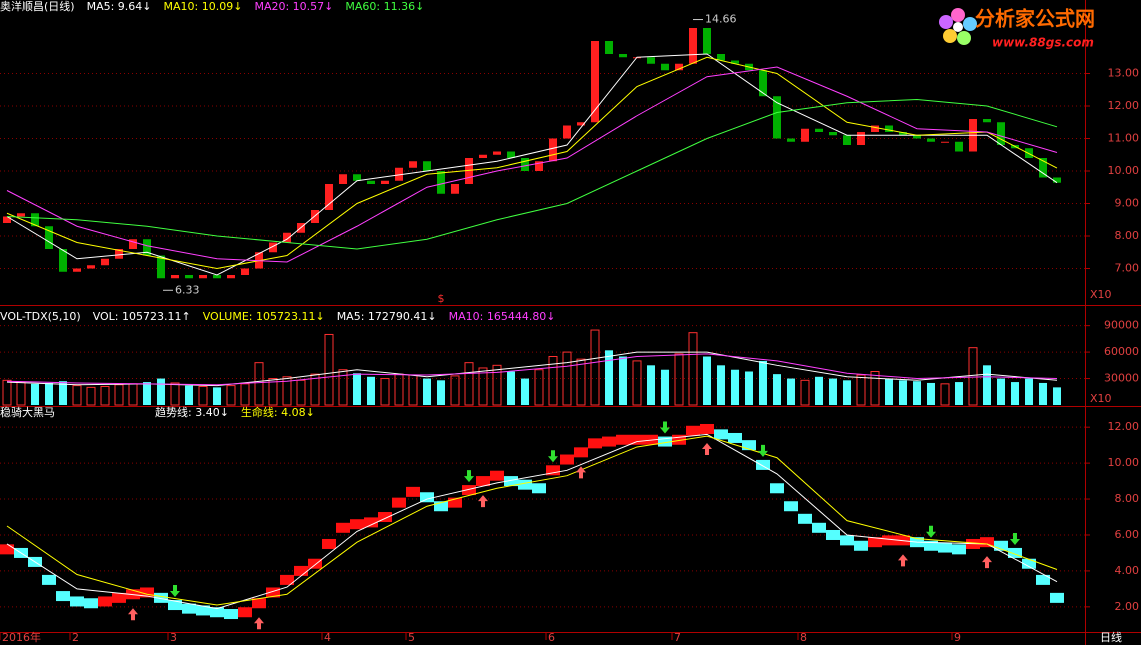 Image resolution: width=1141 pixels, height=645 pixels. What do you see at coordinates (532, 369) in the screenshot?
I see `ma-line` at bounding box center [532, 369].